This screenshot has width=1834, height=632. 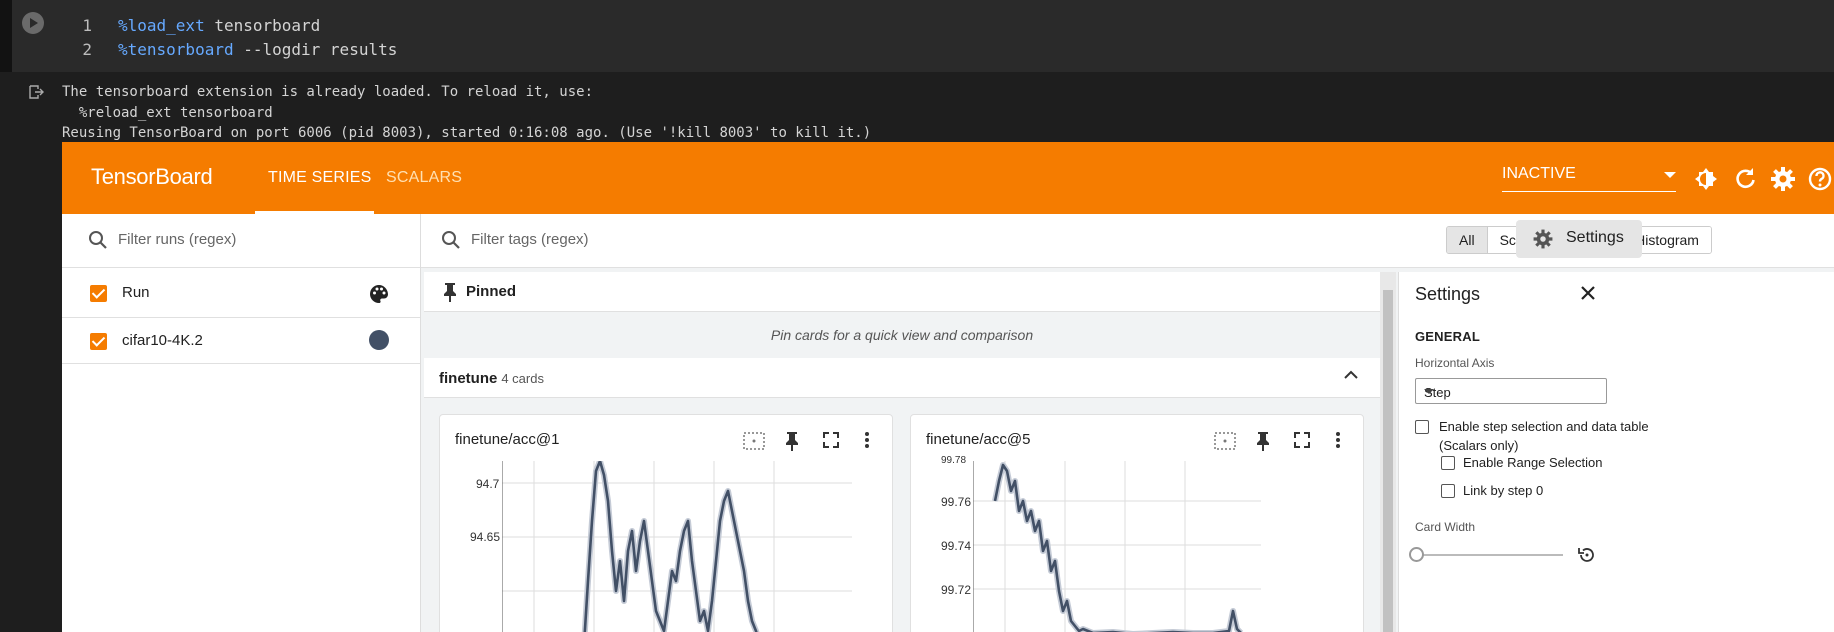 I want to click on reload-icon, so click(x=1745, y=179).